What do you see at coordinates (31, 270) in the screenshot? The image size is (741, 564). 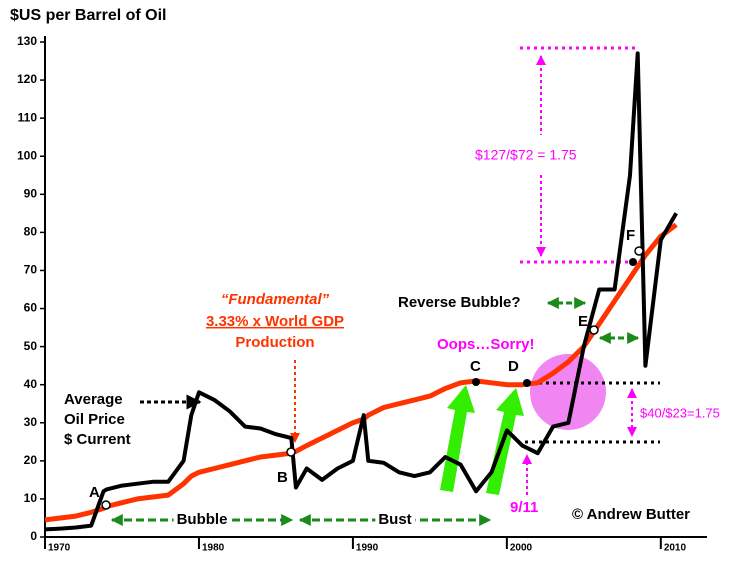 I see `y-tick-label: 70` at bounding box center [31, 270].